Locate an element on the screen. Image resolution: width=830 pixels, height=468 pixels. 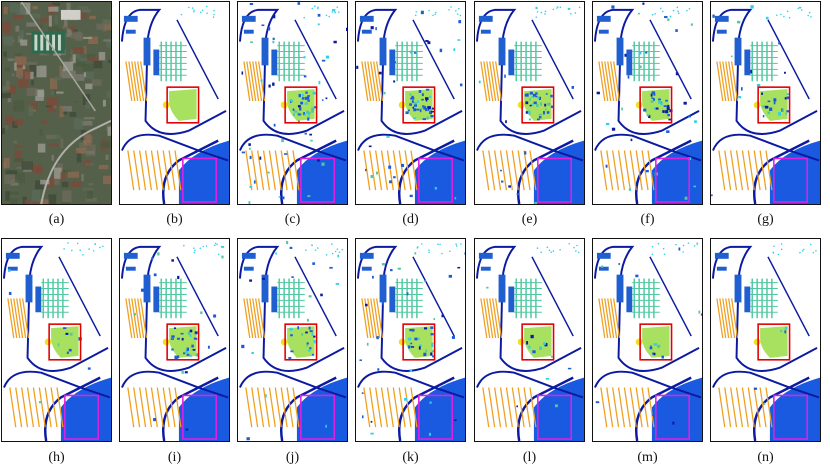
panel-caption: (m) is located at coordinates (647, 457).